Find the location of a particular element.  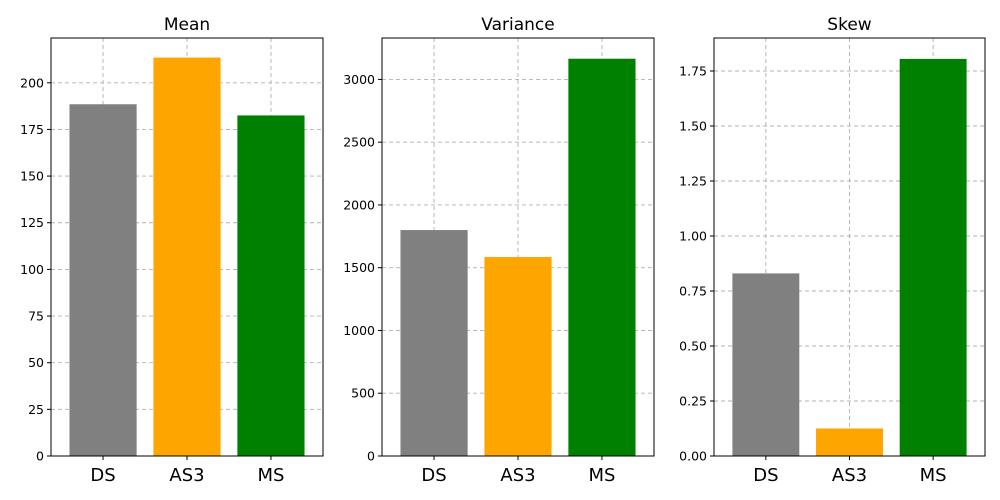

y-tick-label: 25 is located at coordinates (36, 409).